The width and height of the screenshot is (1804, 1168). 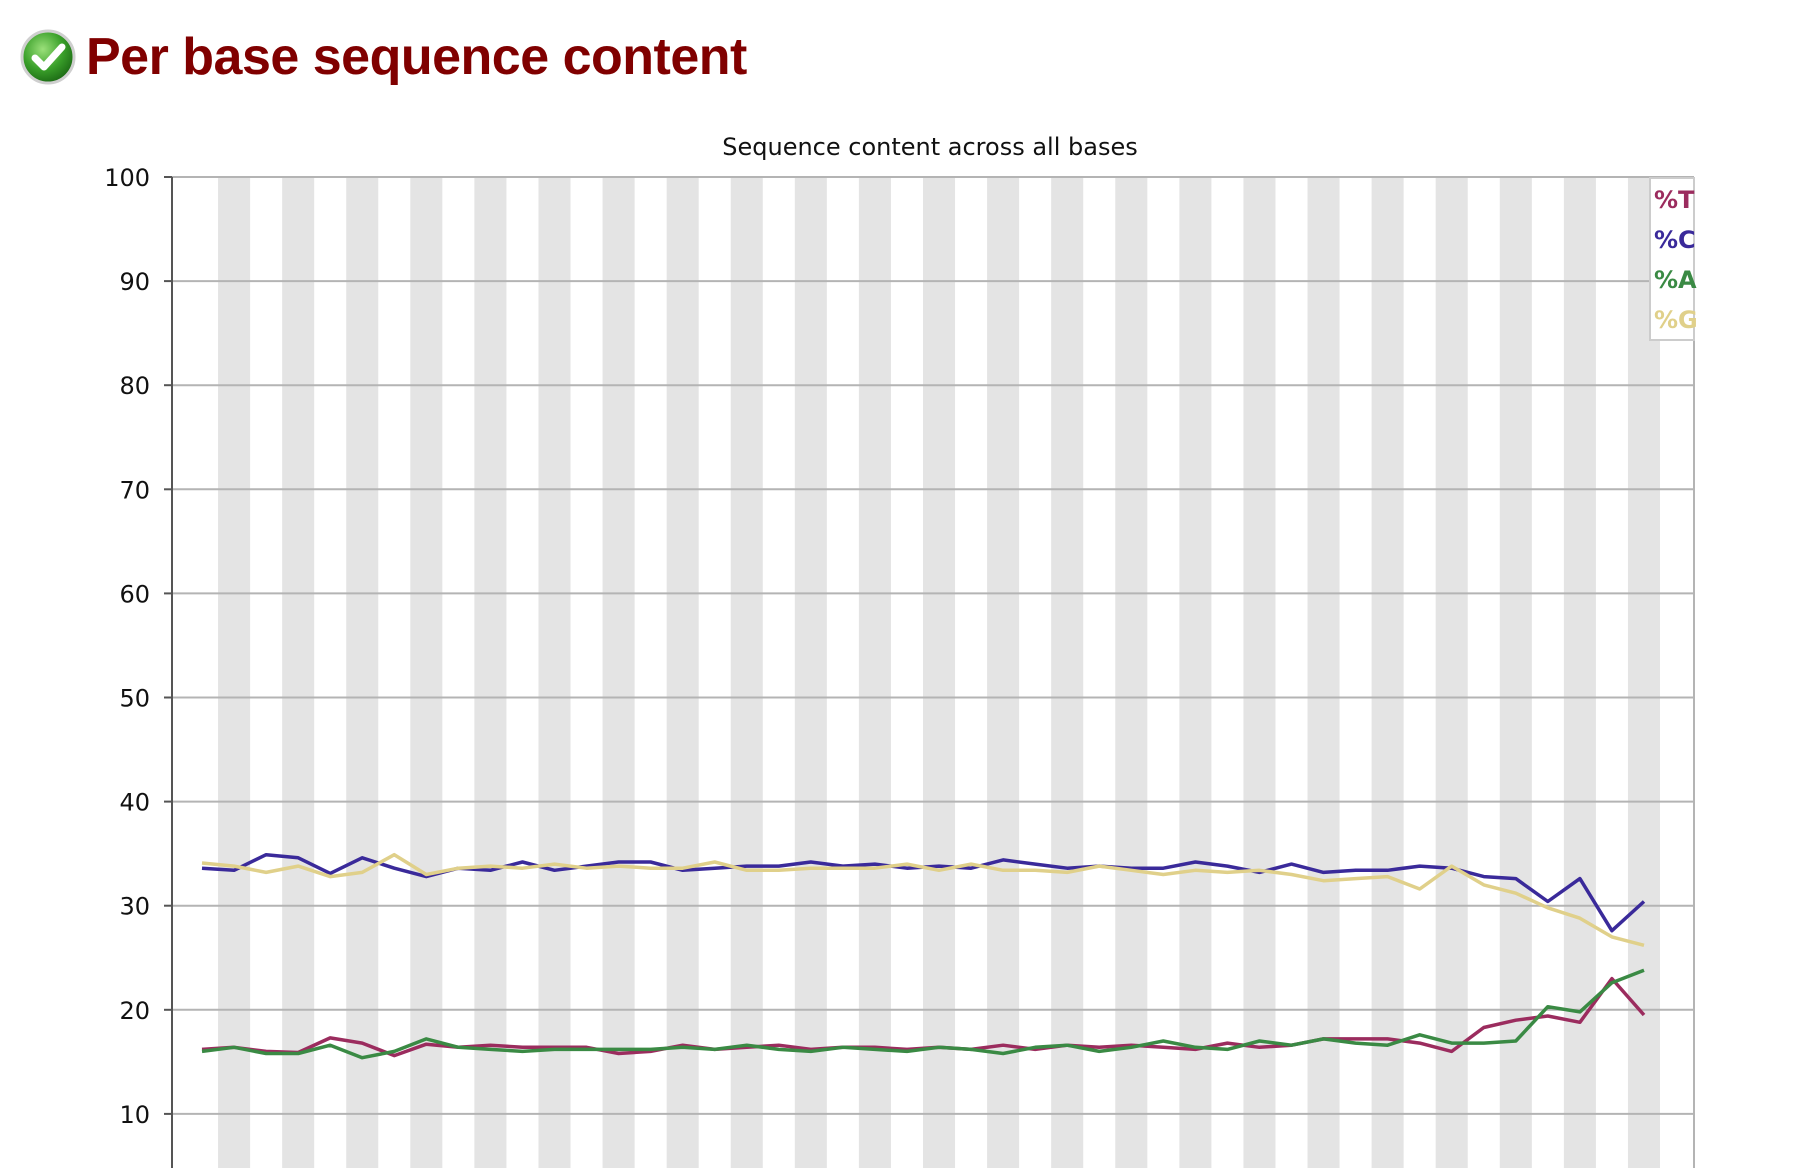 What do you see at coordinates (1675, 280) in the screenshot?
I see `legend-label: %A` at bounding box center [1675, 280].